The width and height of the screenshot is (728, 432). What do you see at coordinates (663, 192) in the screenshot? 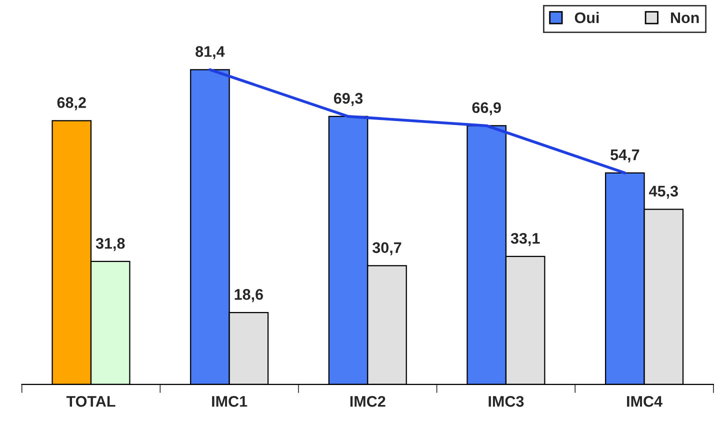
I see `data-label: 45,3` at bounding box center [663, 192].